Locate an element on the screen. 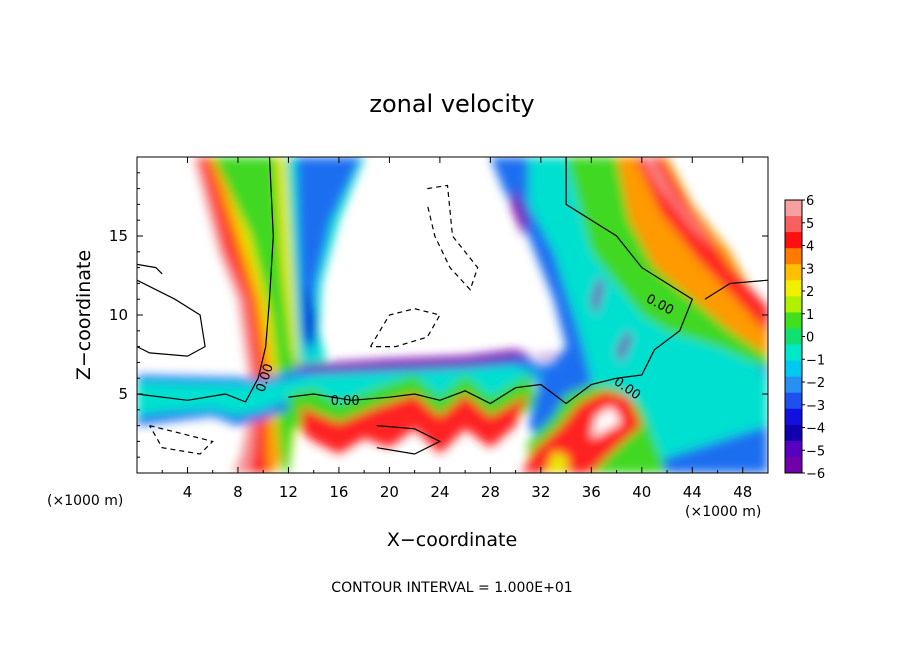 Image resolution: width=904 pixels, height=654 pixels. colorbar-label: −1 is located at coordinates (815, 360).